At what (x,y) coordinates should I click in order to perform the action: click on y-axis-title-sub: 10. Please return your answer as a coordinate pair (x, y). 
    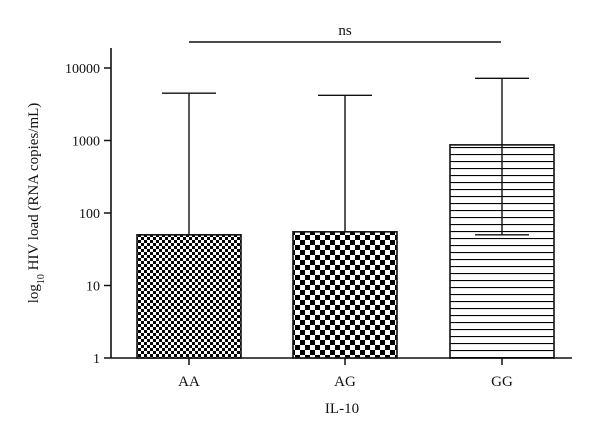
    Looking at the image, I should click on (41, 279).